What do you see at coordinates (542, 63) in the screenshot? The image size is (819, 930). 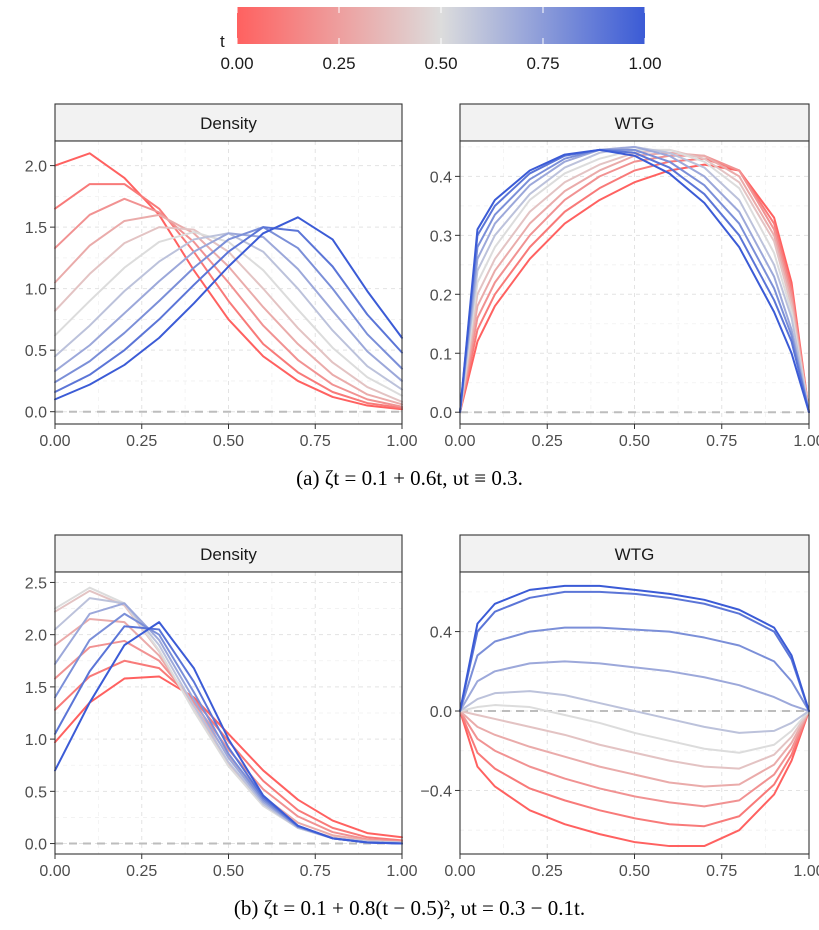 I see `legend-tick-label: 0.75` at bounding box center [542, 63].